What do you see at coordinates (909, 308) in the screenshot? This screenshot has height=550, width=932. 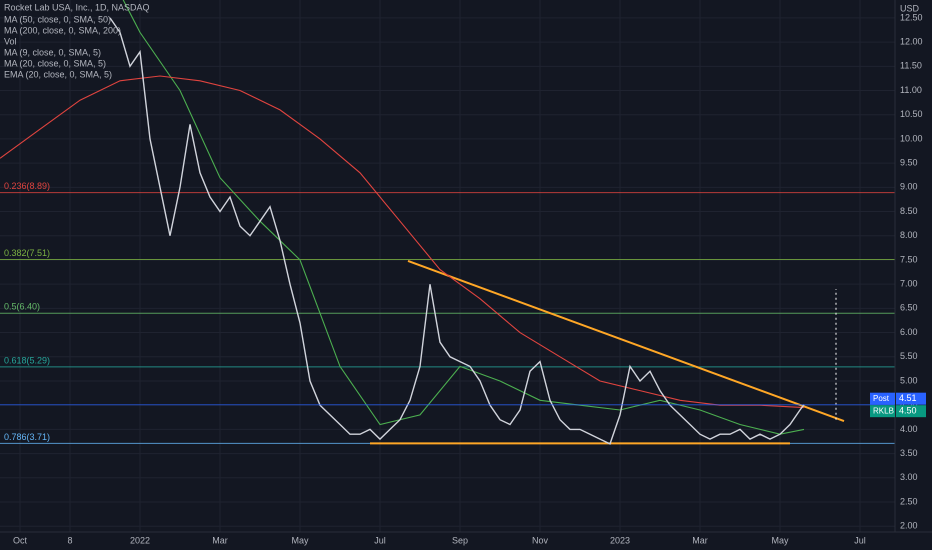 I see `y-tick-label: 6.50` at bounding box center [909, 308].